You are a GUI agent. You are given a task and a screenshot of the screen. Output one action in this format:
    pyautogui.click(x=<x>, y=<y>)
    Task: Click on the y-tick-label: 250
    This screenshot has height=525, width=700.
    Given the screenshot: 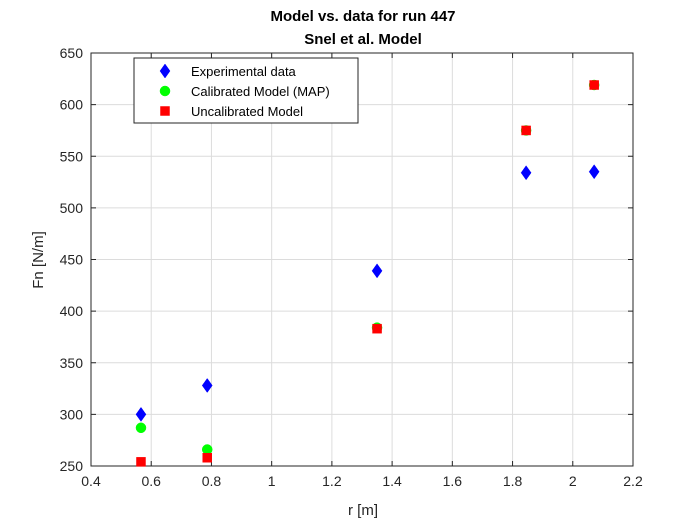 What is the action you would take?
    pyautogui.click(x=72, y=466)
    